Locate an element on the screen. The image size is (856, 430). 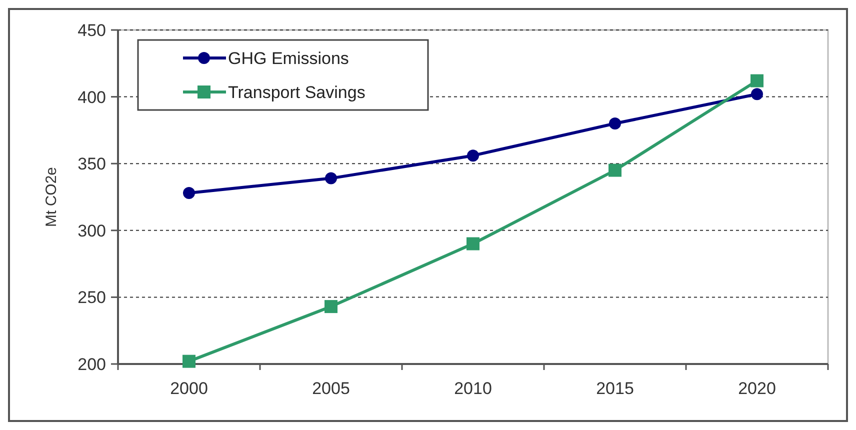
y-axis-title: Mt CO2e is located at coordinates (51, 197).